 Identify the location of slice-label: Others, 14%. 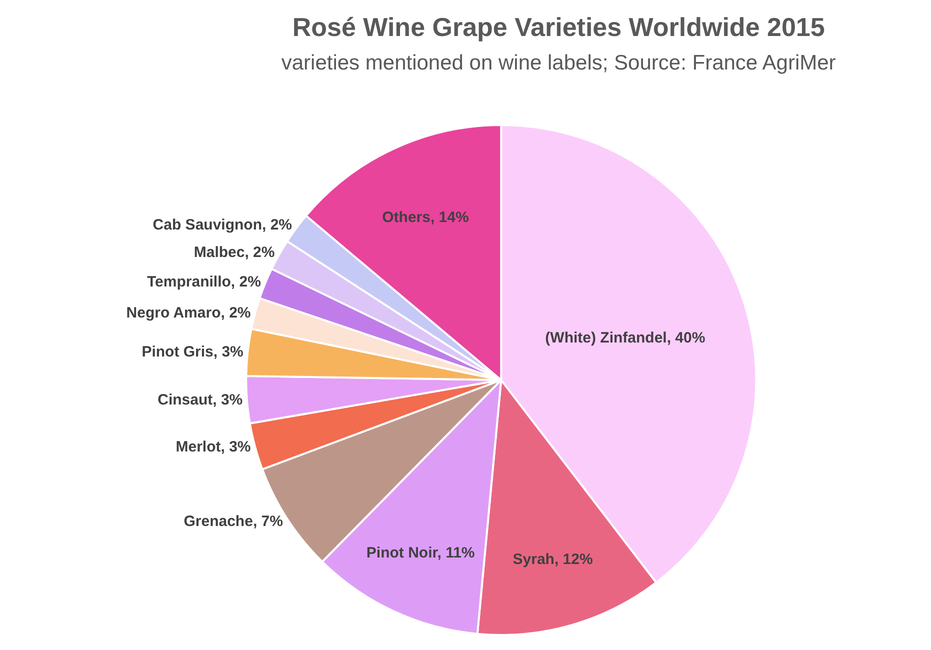
(425, 217).